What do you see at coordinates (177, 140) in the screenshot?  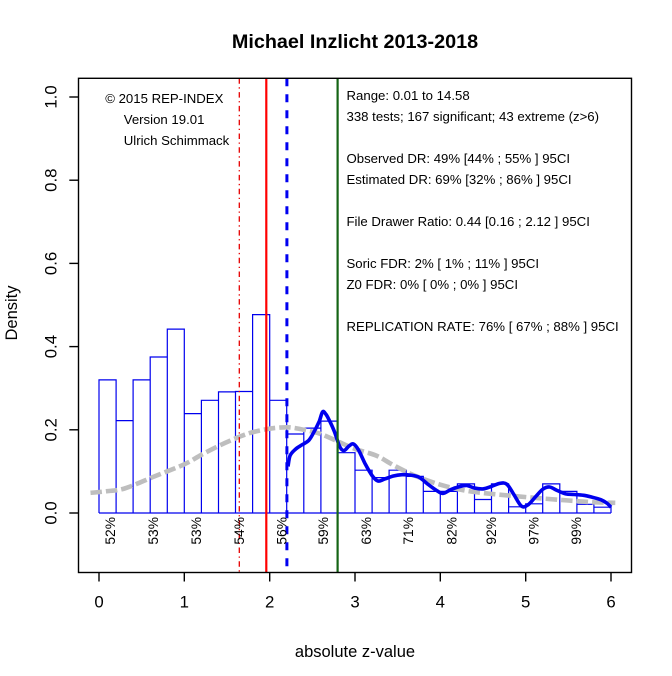 I see `svg-text: Ulrich Schimmack` at bounding box center [177, 140].